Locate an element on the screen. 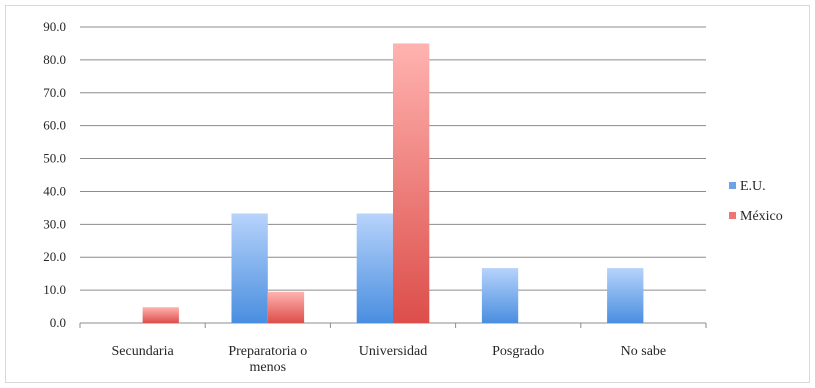 This screenshot has height=388, width=815. legend-label: México is located at coordinates (761, 216).